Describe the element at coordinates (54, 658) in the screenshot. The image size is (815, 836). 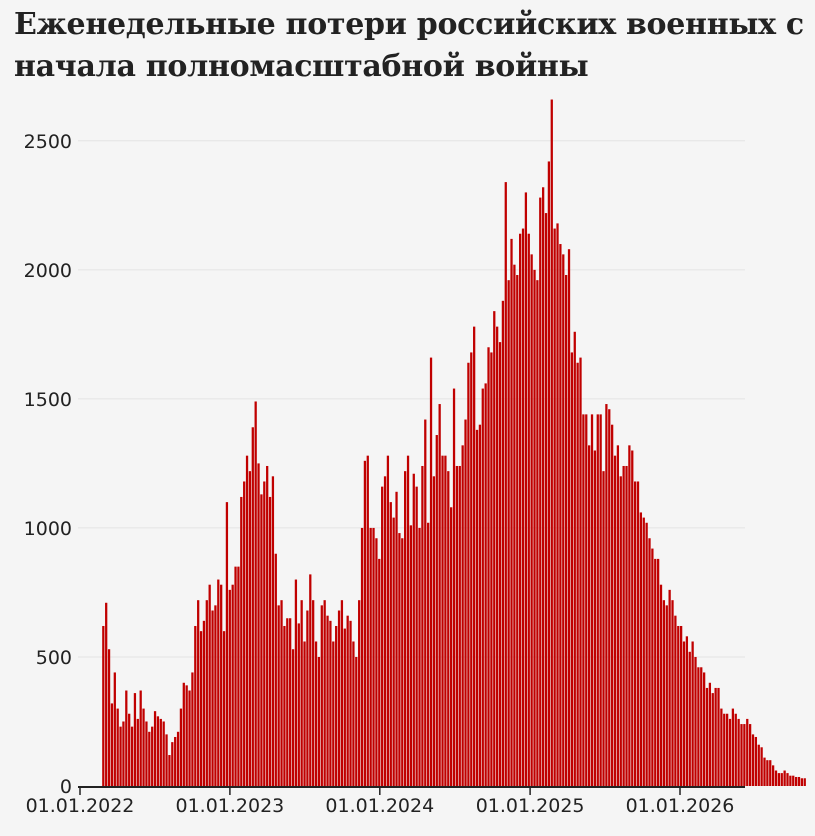
I see `y-tick-label: 500` at that location.